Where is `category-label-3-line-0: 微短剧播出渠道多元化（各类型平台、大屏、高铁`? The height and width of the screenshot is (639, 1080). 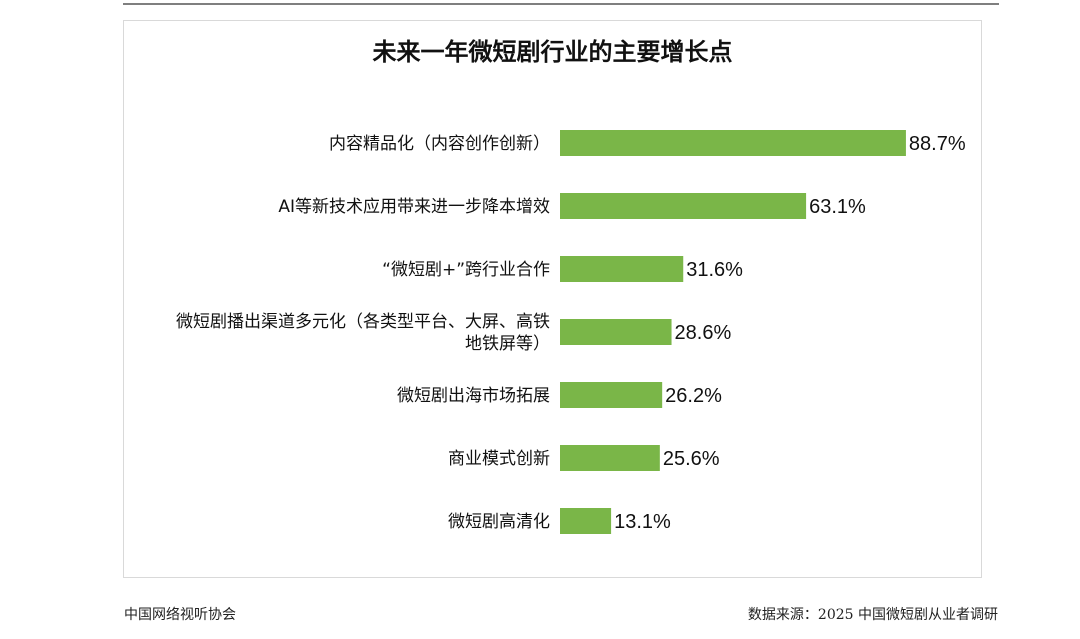 category-label-3-line-0: 微短剧播出渠道多元化（各类型平台、大屏、高铁 is located at coordinates (363, 322).